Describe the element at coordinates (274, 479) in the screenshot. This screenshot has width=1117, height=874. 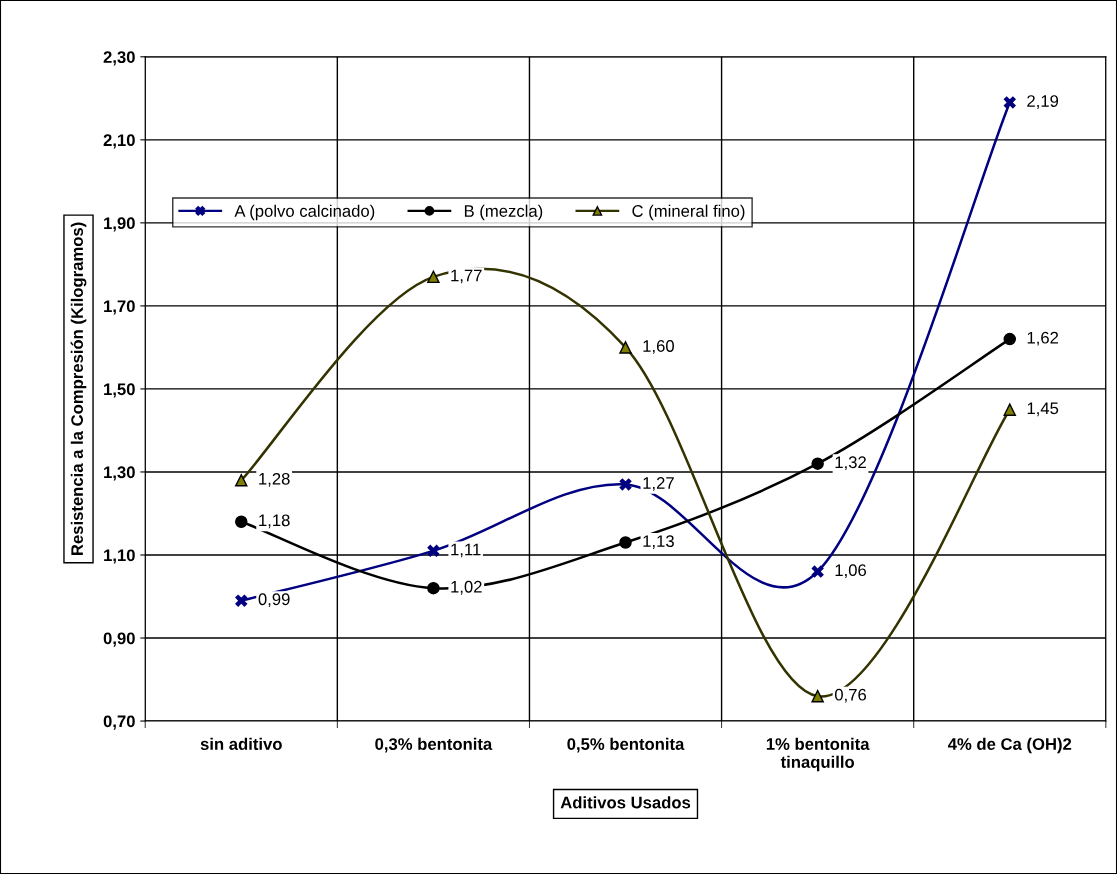
I see `data-label: 1,28` at that location.